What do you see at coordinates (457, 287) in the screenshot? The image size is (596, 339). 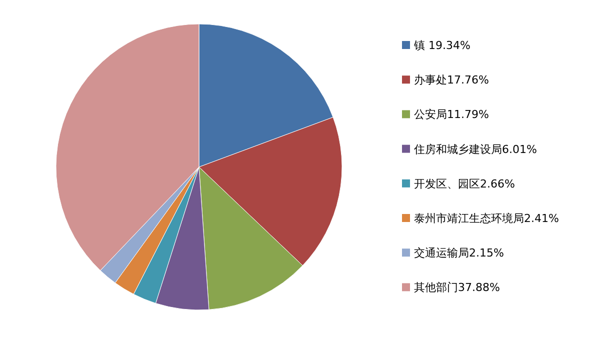 I see `legend-label: 其他部门37.88%` at bounding box center [457, 287].